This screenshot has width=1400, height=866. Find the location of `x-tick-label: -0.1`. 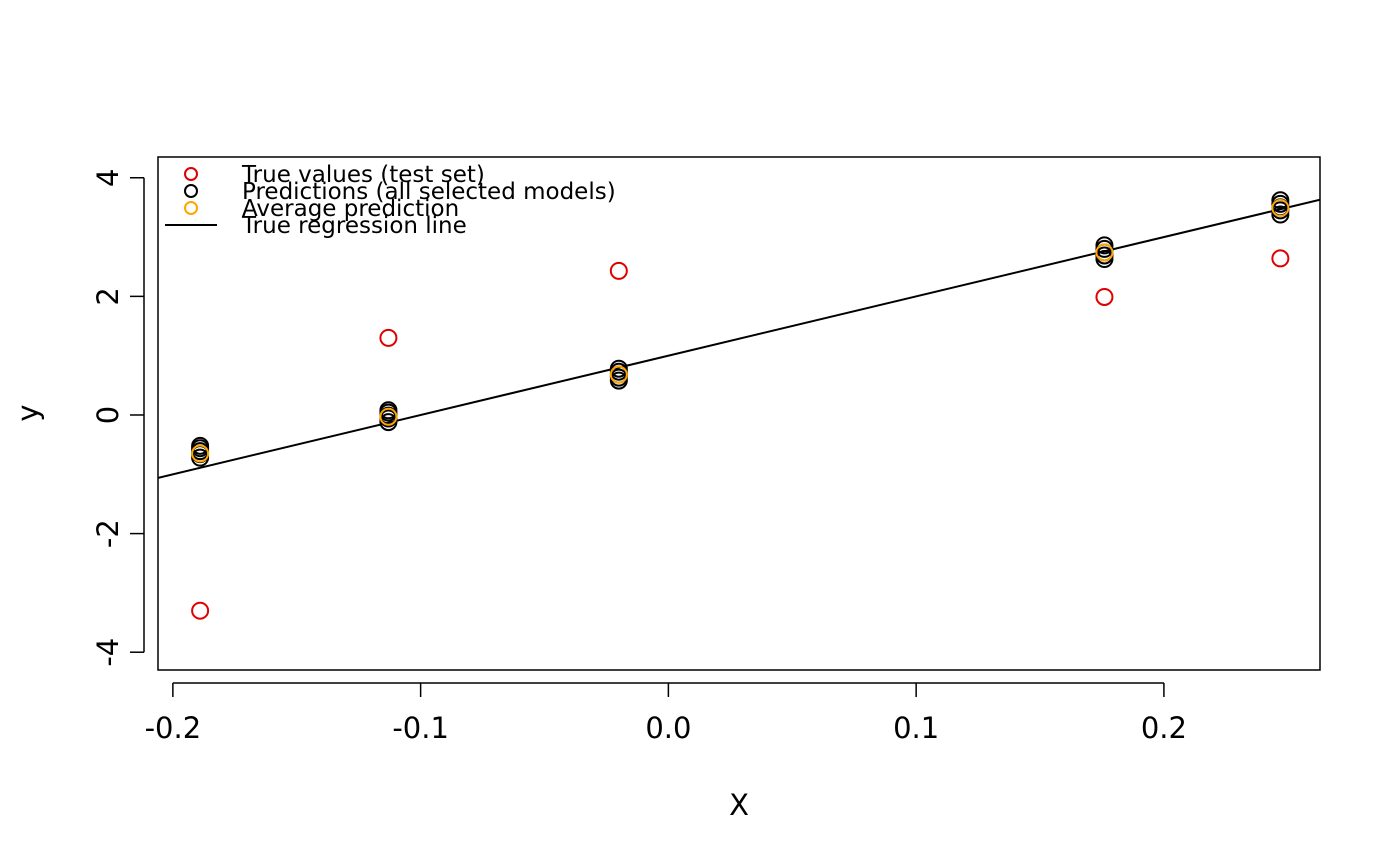

x-tick-label: -0.1 is located at coordinates (420, 728).